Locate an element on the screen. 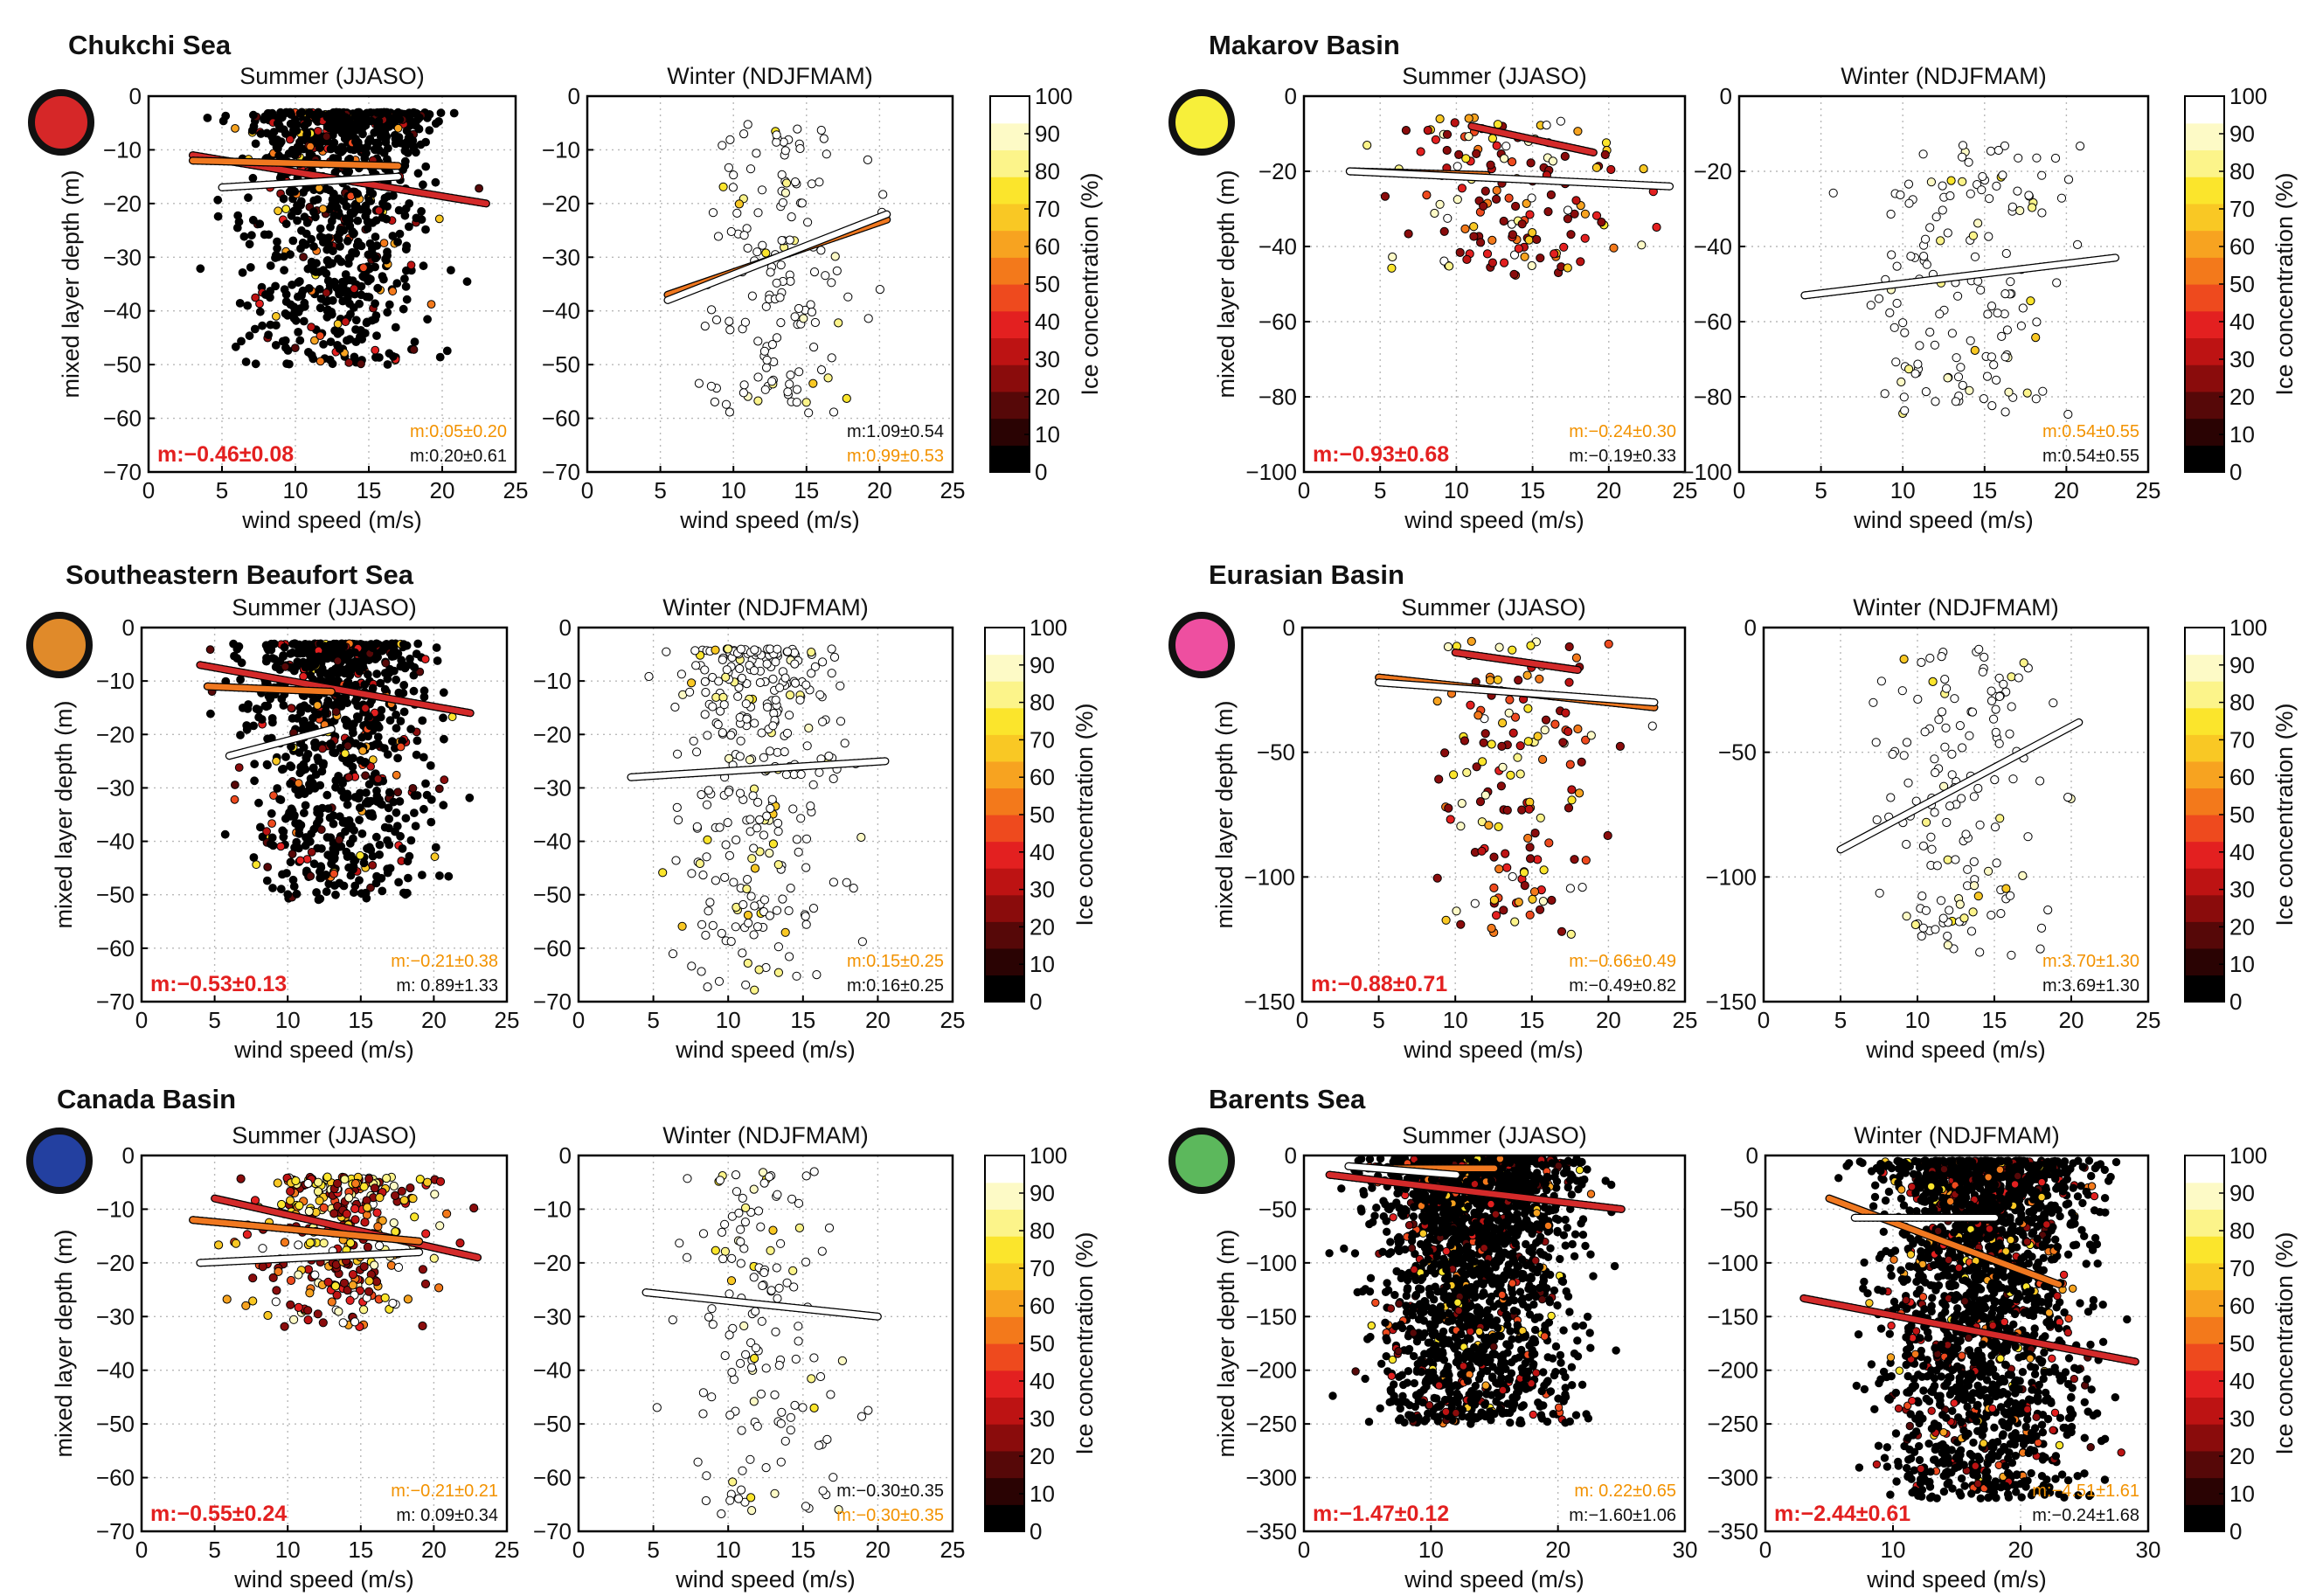 The height and width of the screenshot is (1596, 2302). y-tick-label: −70 is located at coordinates (552, 1002).